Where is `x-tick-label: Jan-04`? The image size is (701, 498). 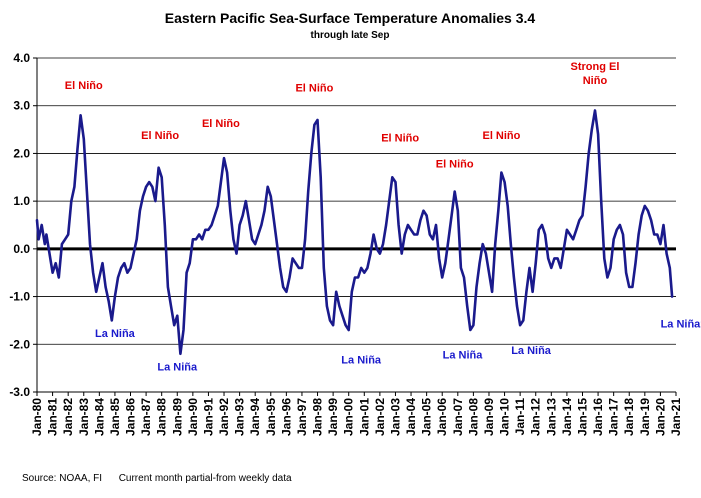 x-tick-label: Jan-04 is located at coordinates (411, 417).